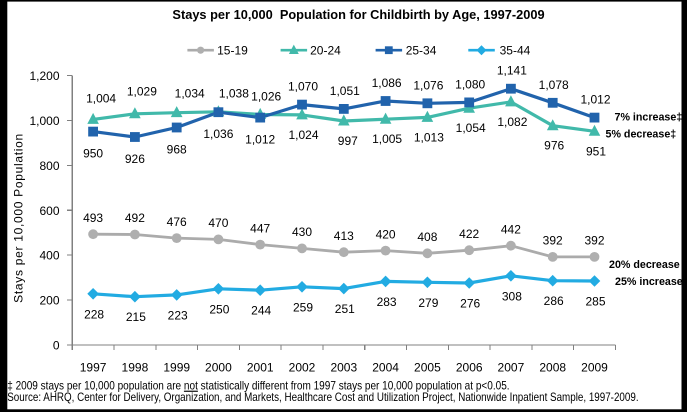 This screenshot has height=417, width=687. What do you see at coordinates (49, 301) in the screenshot?
I see `svg-text: 200` at bounding box center [49, 301].